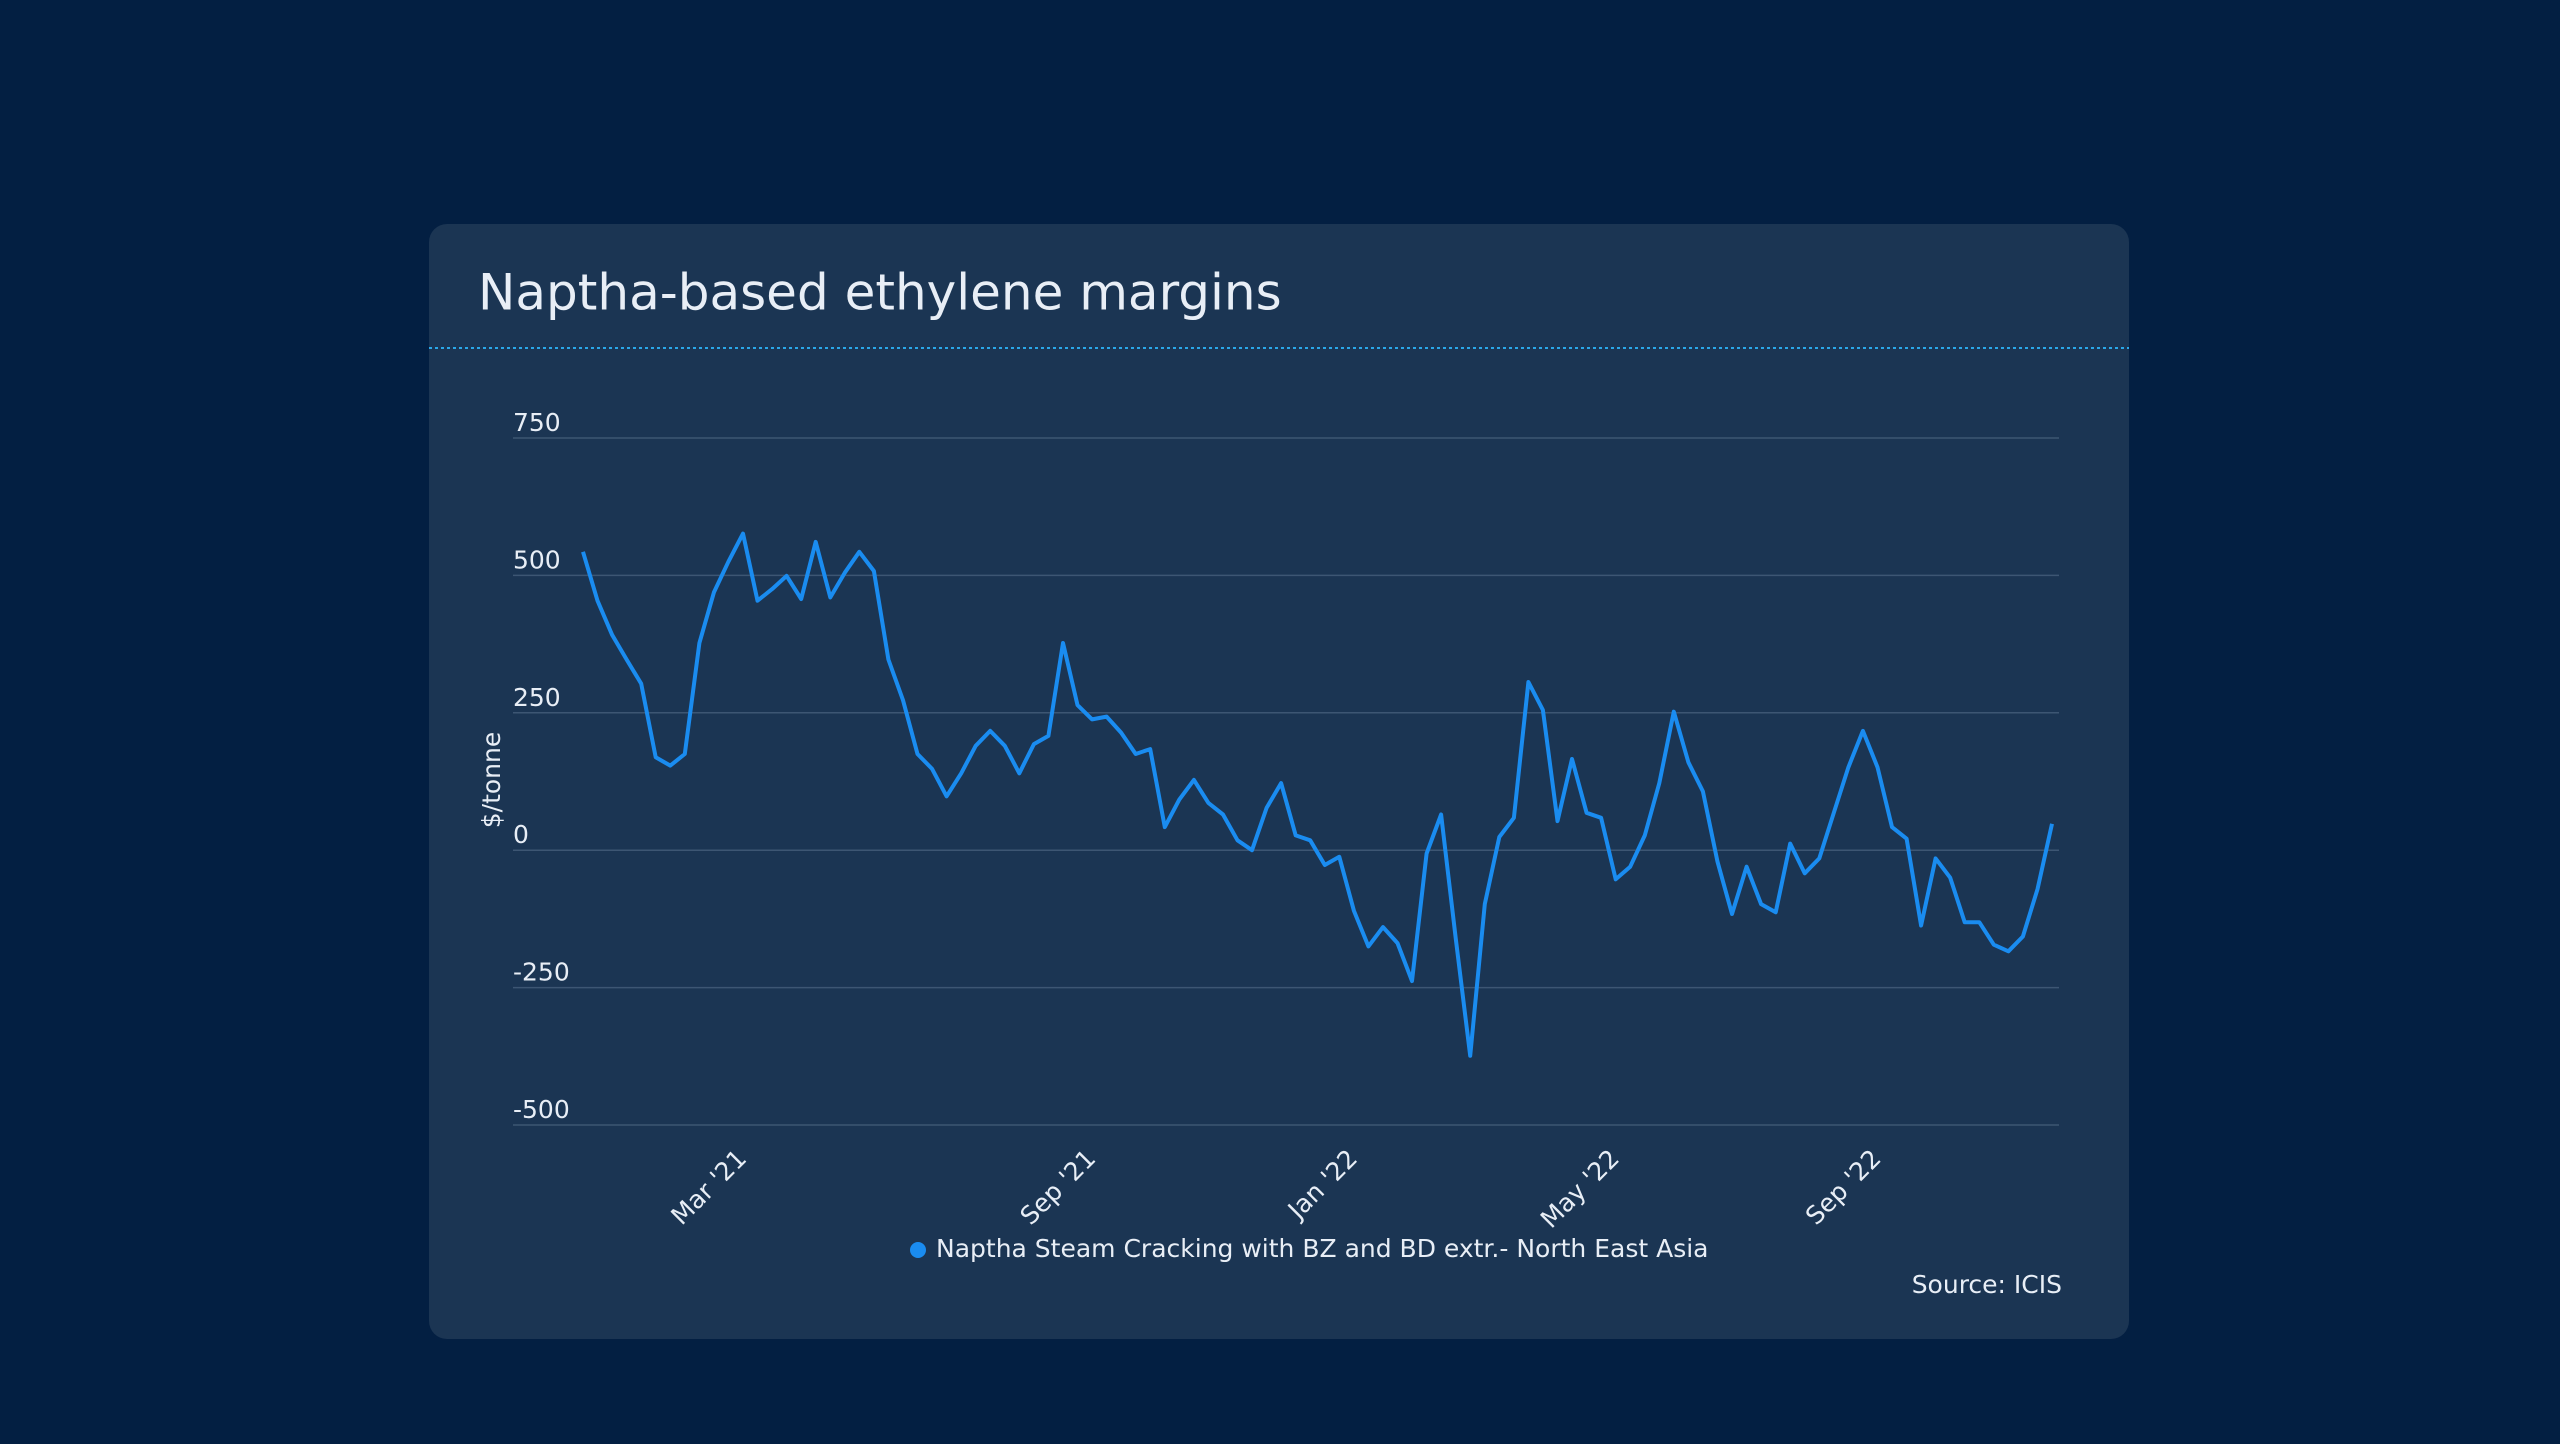  Describe the element at coordinates (1987, 1284) in the screenshot. I see `source: Source: ICIS` at that location.